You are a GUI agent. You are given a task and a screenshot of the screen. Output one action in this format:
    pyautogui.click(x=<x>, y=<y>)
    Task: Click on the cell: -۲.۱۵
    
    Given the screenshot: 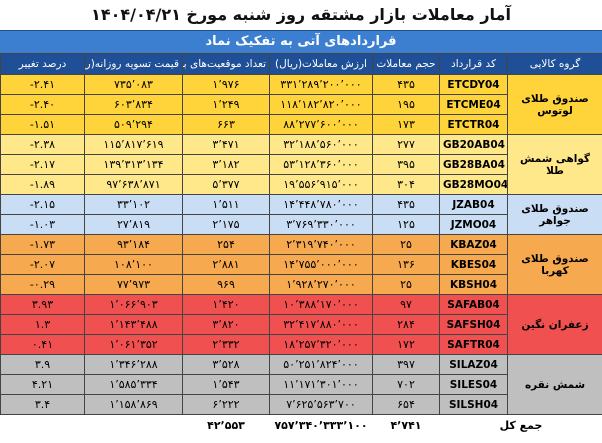 What is the action you would take?
    pyautogui.click(x=42, y=204)
    